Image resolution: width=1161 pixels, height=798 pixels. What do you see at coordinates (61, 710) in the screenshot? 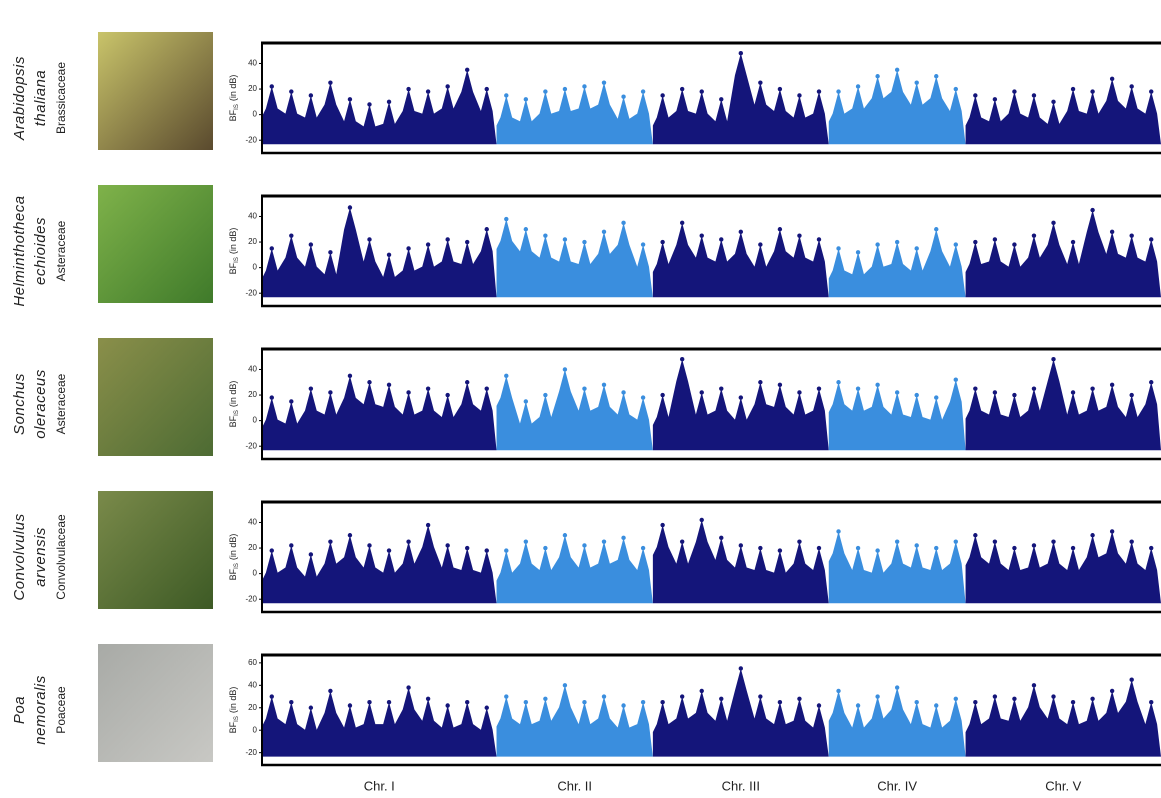
I see `family-name: Poaceae` at bounding box center [61, 710].